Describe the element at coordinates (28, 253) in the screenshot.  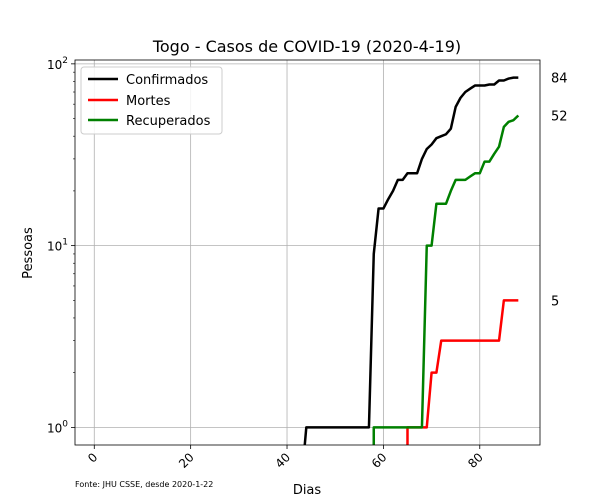
I see `y-axis-label: Pessoas` at that location.